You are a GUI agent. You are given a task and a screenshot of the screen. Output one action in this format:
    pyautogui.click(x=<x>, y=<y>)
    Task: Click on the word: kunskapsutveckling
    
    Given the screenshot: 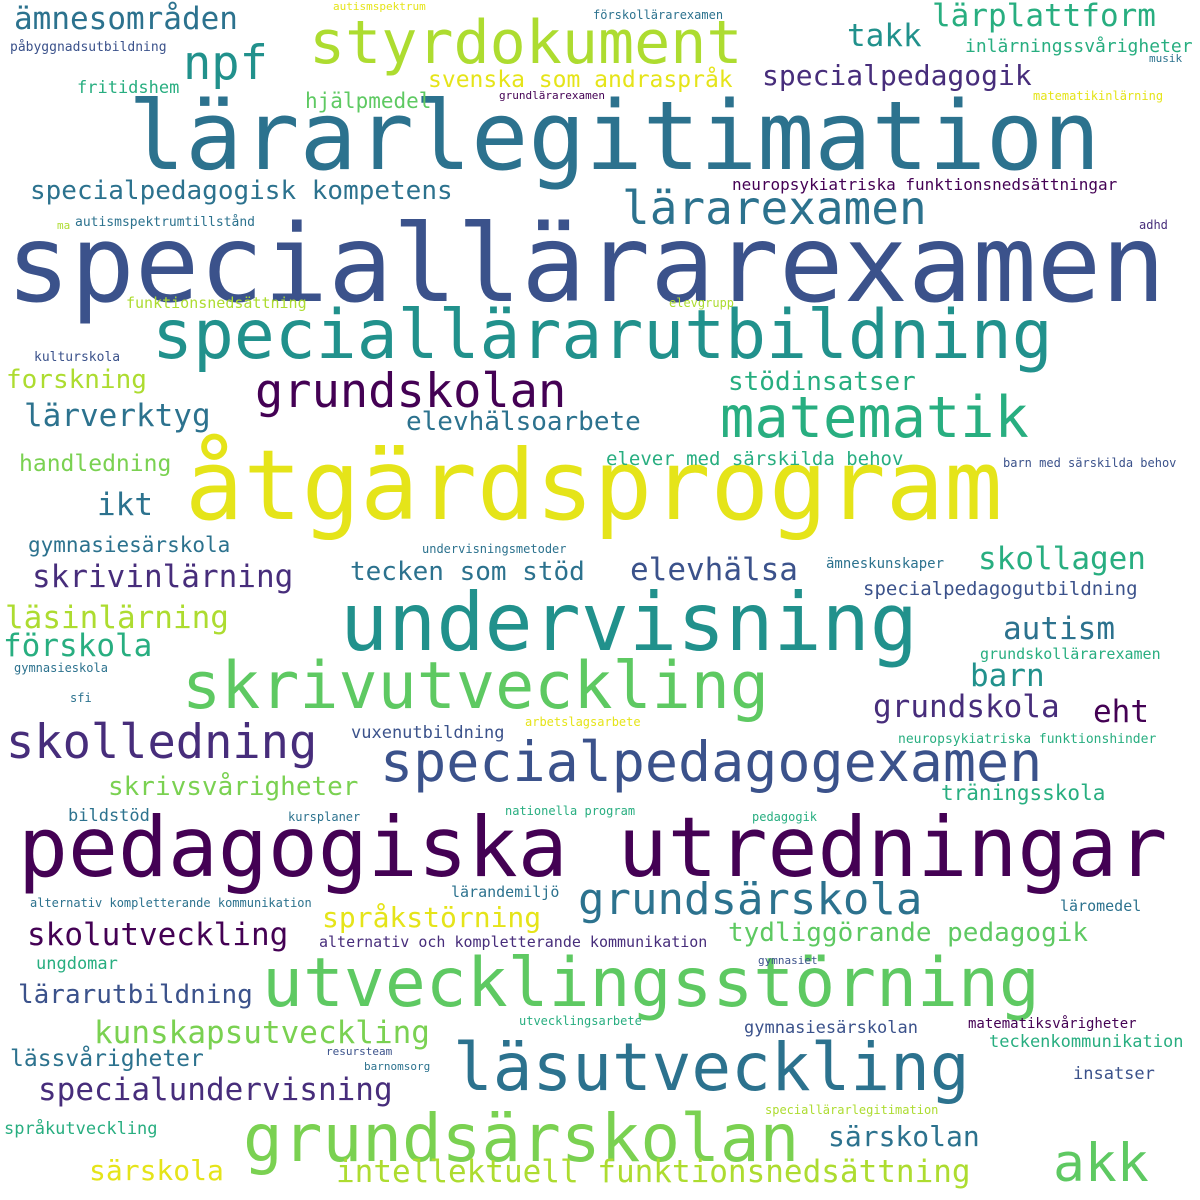 What is the action you would take?
    pyautogui.click(x=262, y=1033)
    